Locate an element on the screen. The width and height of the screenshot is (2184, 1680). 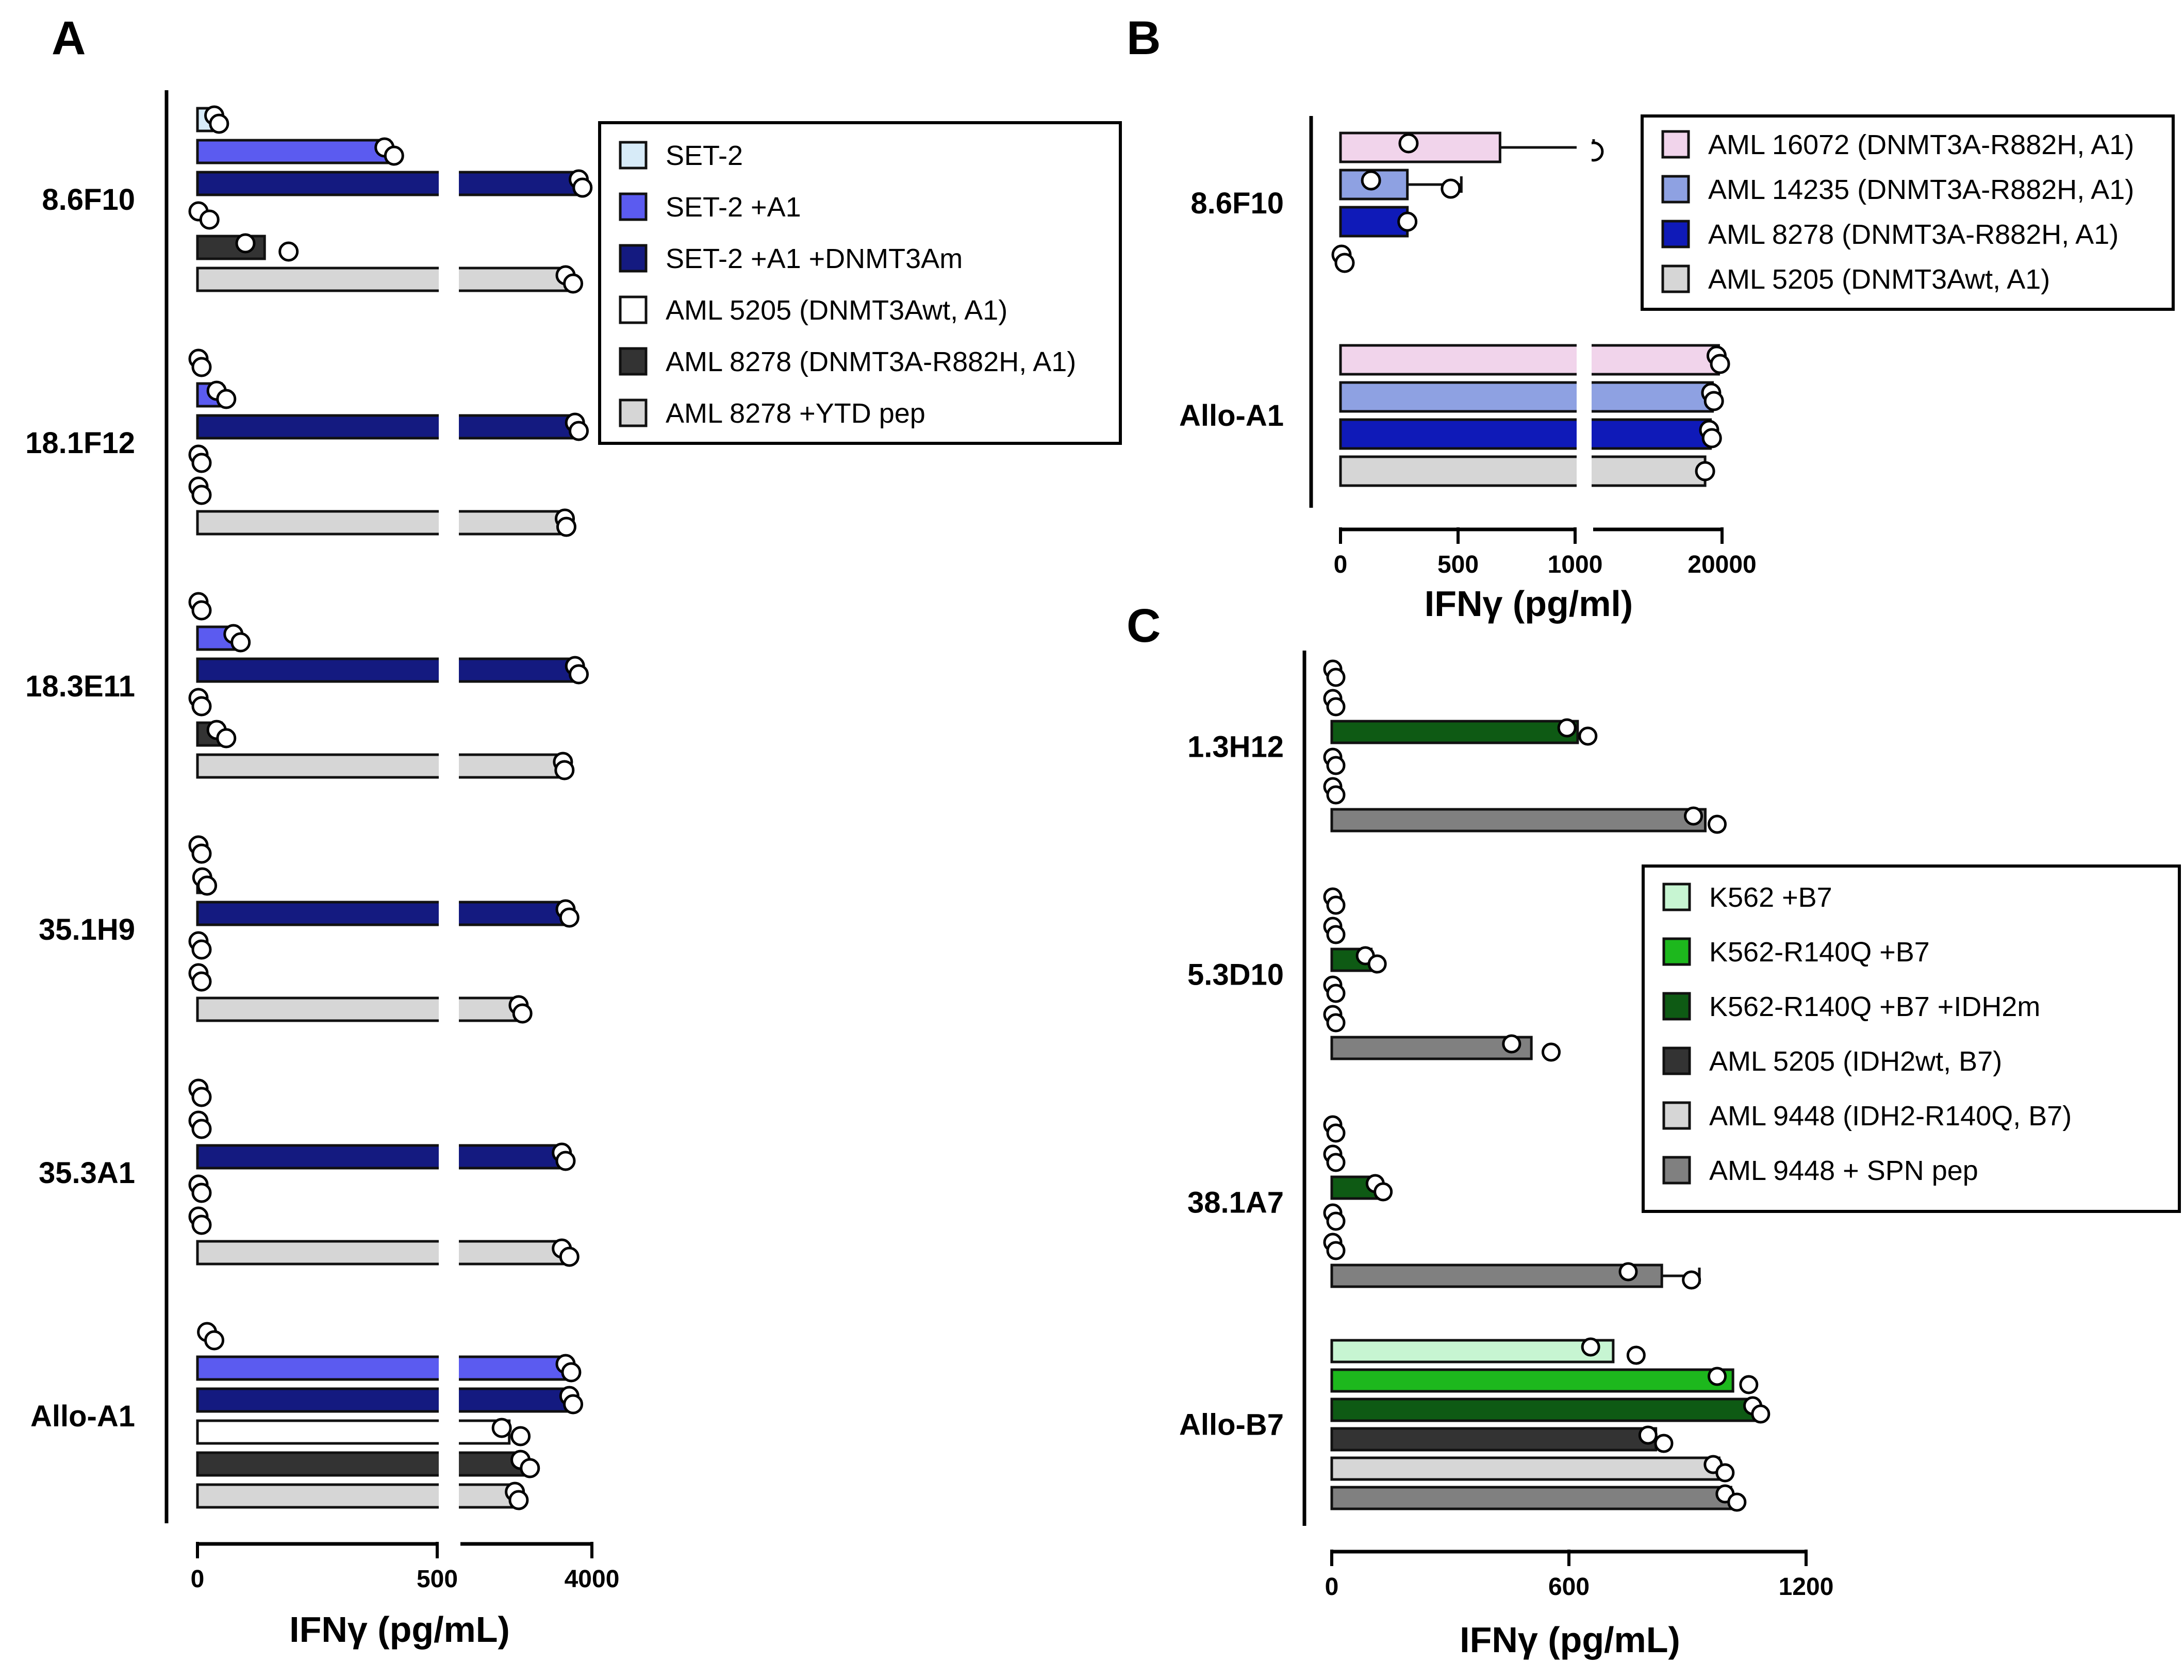
legend-label-set-2-a1: SET-2 +A1 is located at coordinates (733, 207).